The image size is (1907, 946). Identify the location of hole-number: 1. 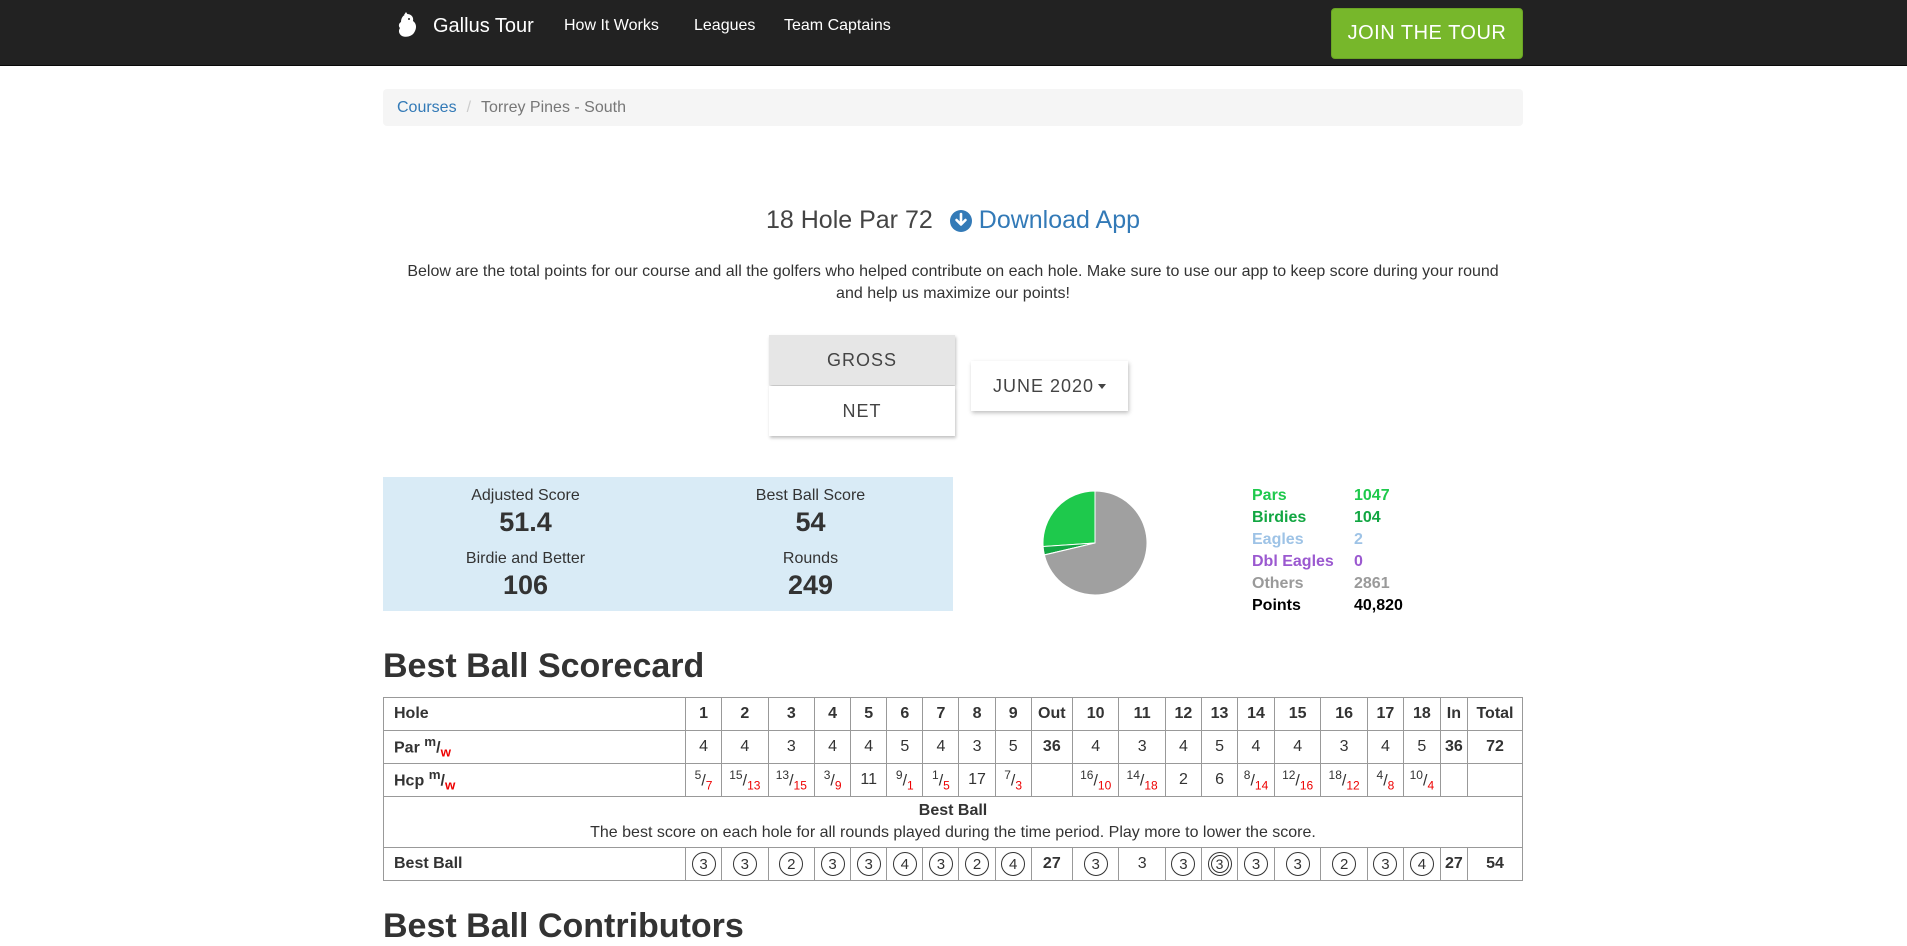
(703, 714).